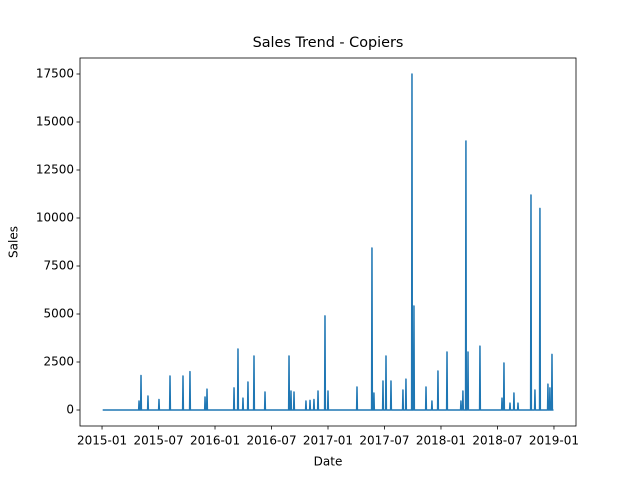  What do you see at coordinates (14, 242) in the screenshot?
I see `y-axis-label: Sales` at bounding box center [14, 242].